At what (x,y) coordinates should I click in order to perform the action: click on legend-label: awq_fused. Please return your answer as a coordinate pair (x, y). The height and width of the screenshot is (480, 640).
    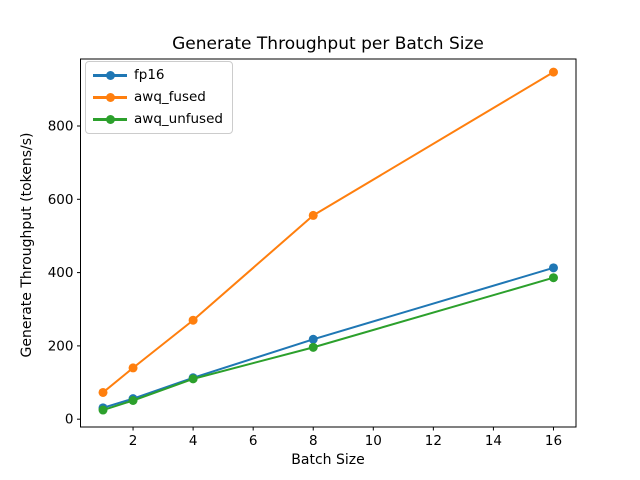
    Looking at the image, I should click on (170, 96).